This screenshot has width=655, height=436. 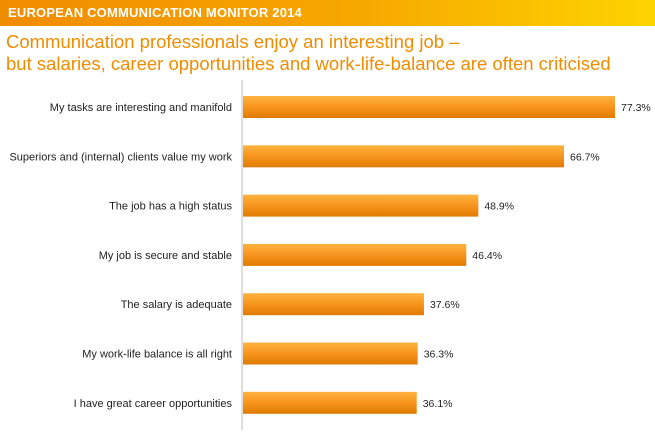 I want to click on category-label: The job has a high status, so click(x=170, y=207).